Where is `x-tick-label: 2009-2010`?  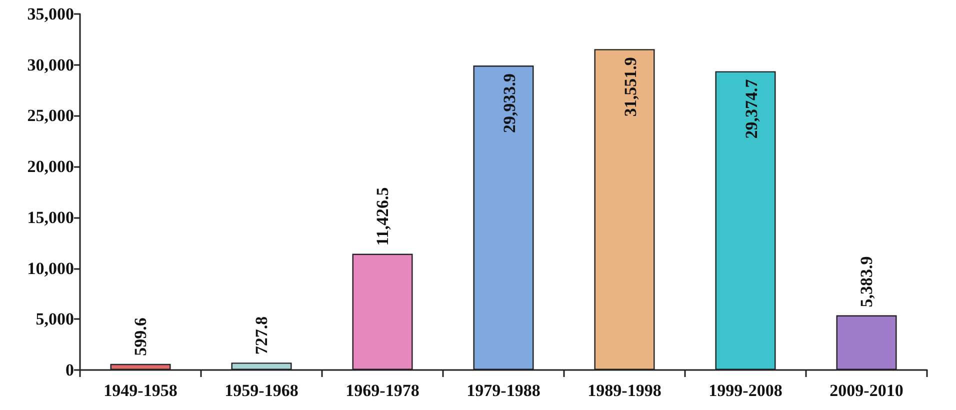 x-tick-label: 2009-2010 is located at coordinates (867, 390).